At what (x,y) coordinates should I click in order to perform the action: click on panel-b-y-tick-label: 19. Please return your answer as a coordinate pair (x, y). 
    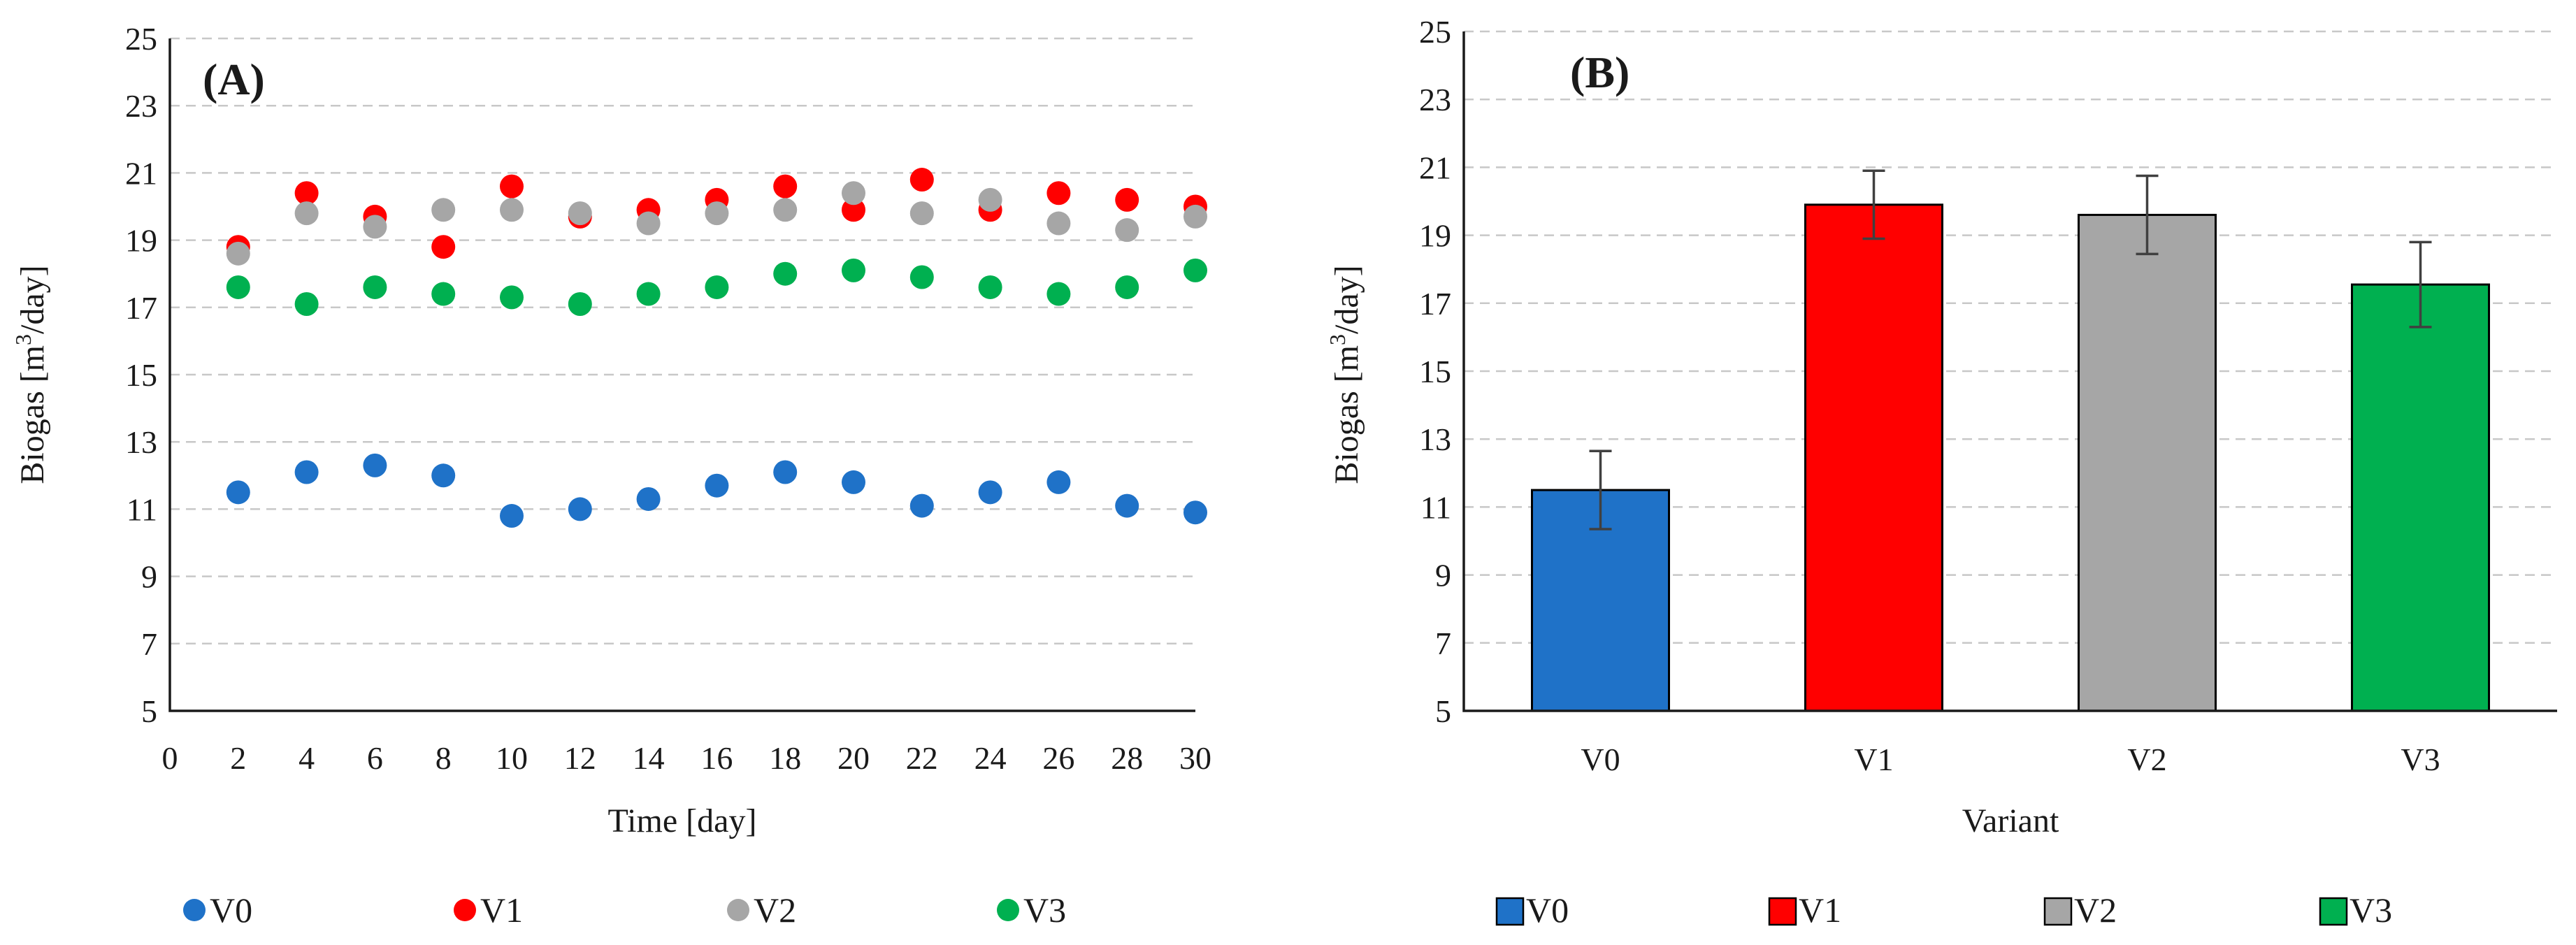
    Looking at the image, I should click on (1435, 236).